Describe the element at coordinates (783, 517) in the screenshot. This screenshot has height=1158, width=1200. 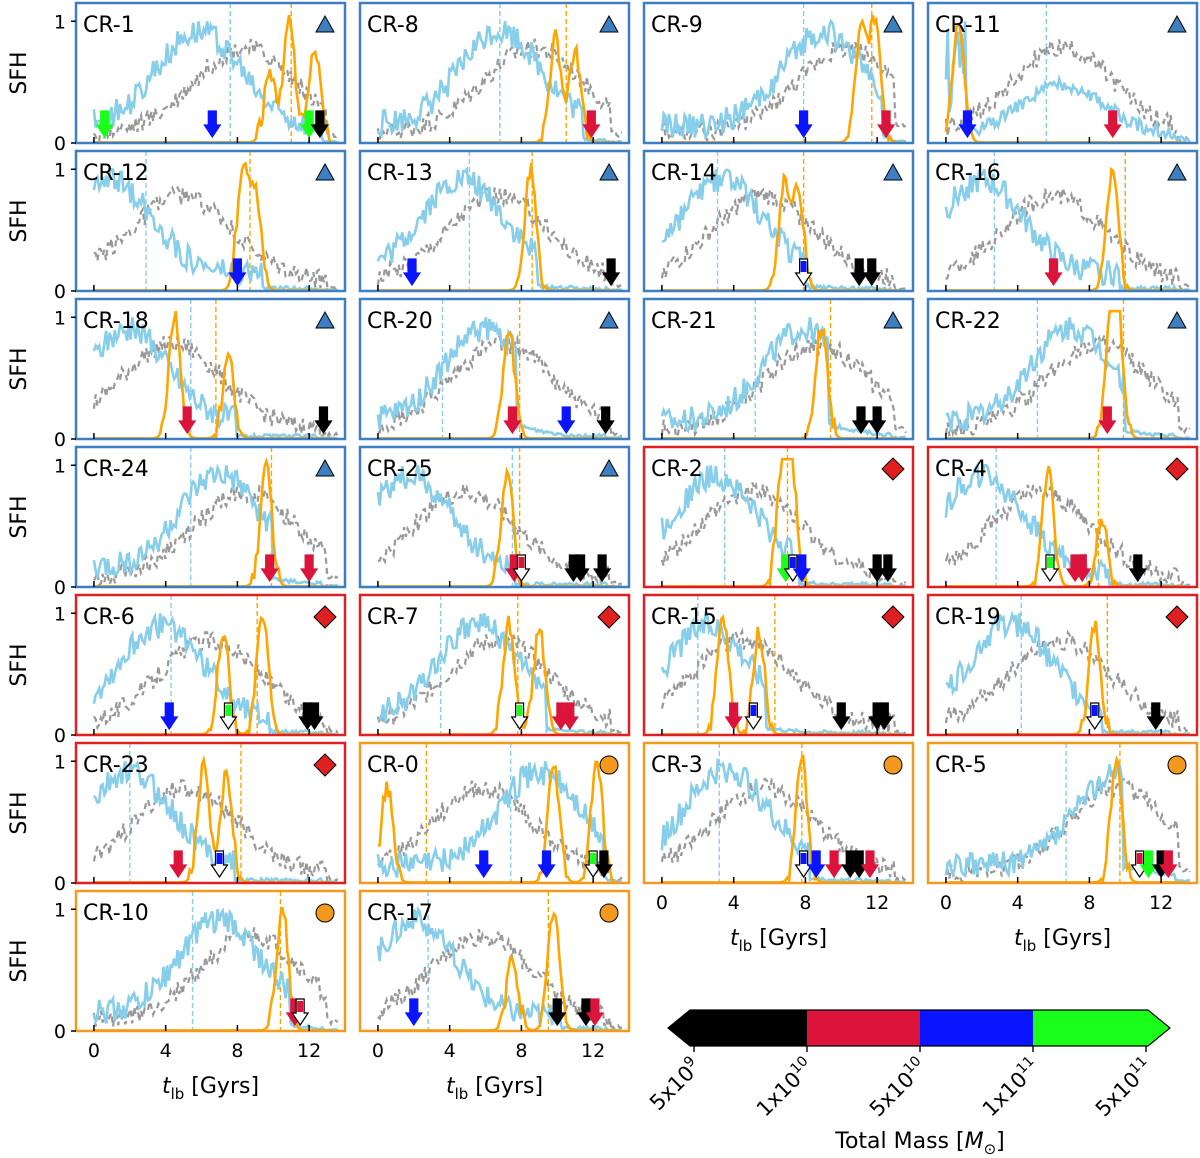
I see `plot-area` at that location.